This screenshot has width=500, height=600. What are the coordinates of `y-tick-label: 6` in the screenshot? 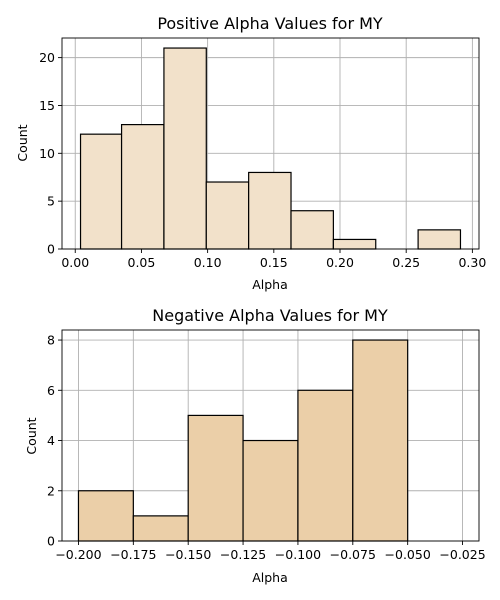 It's located at (51, 390).